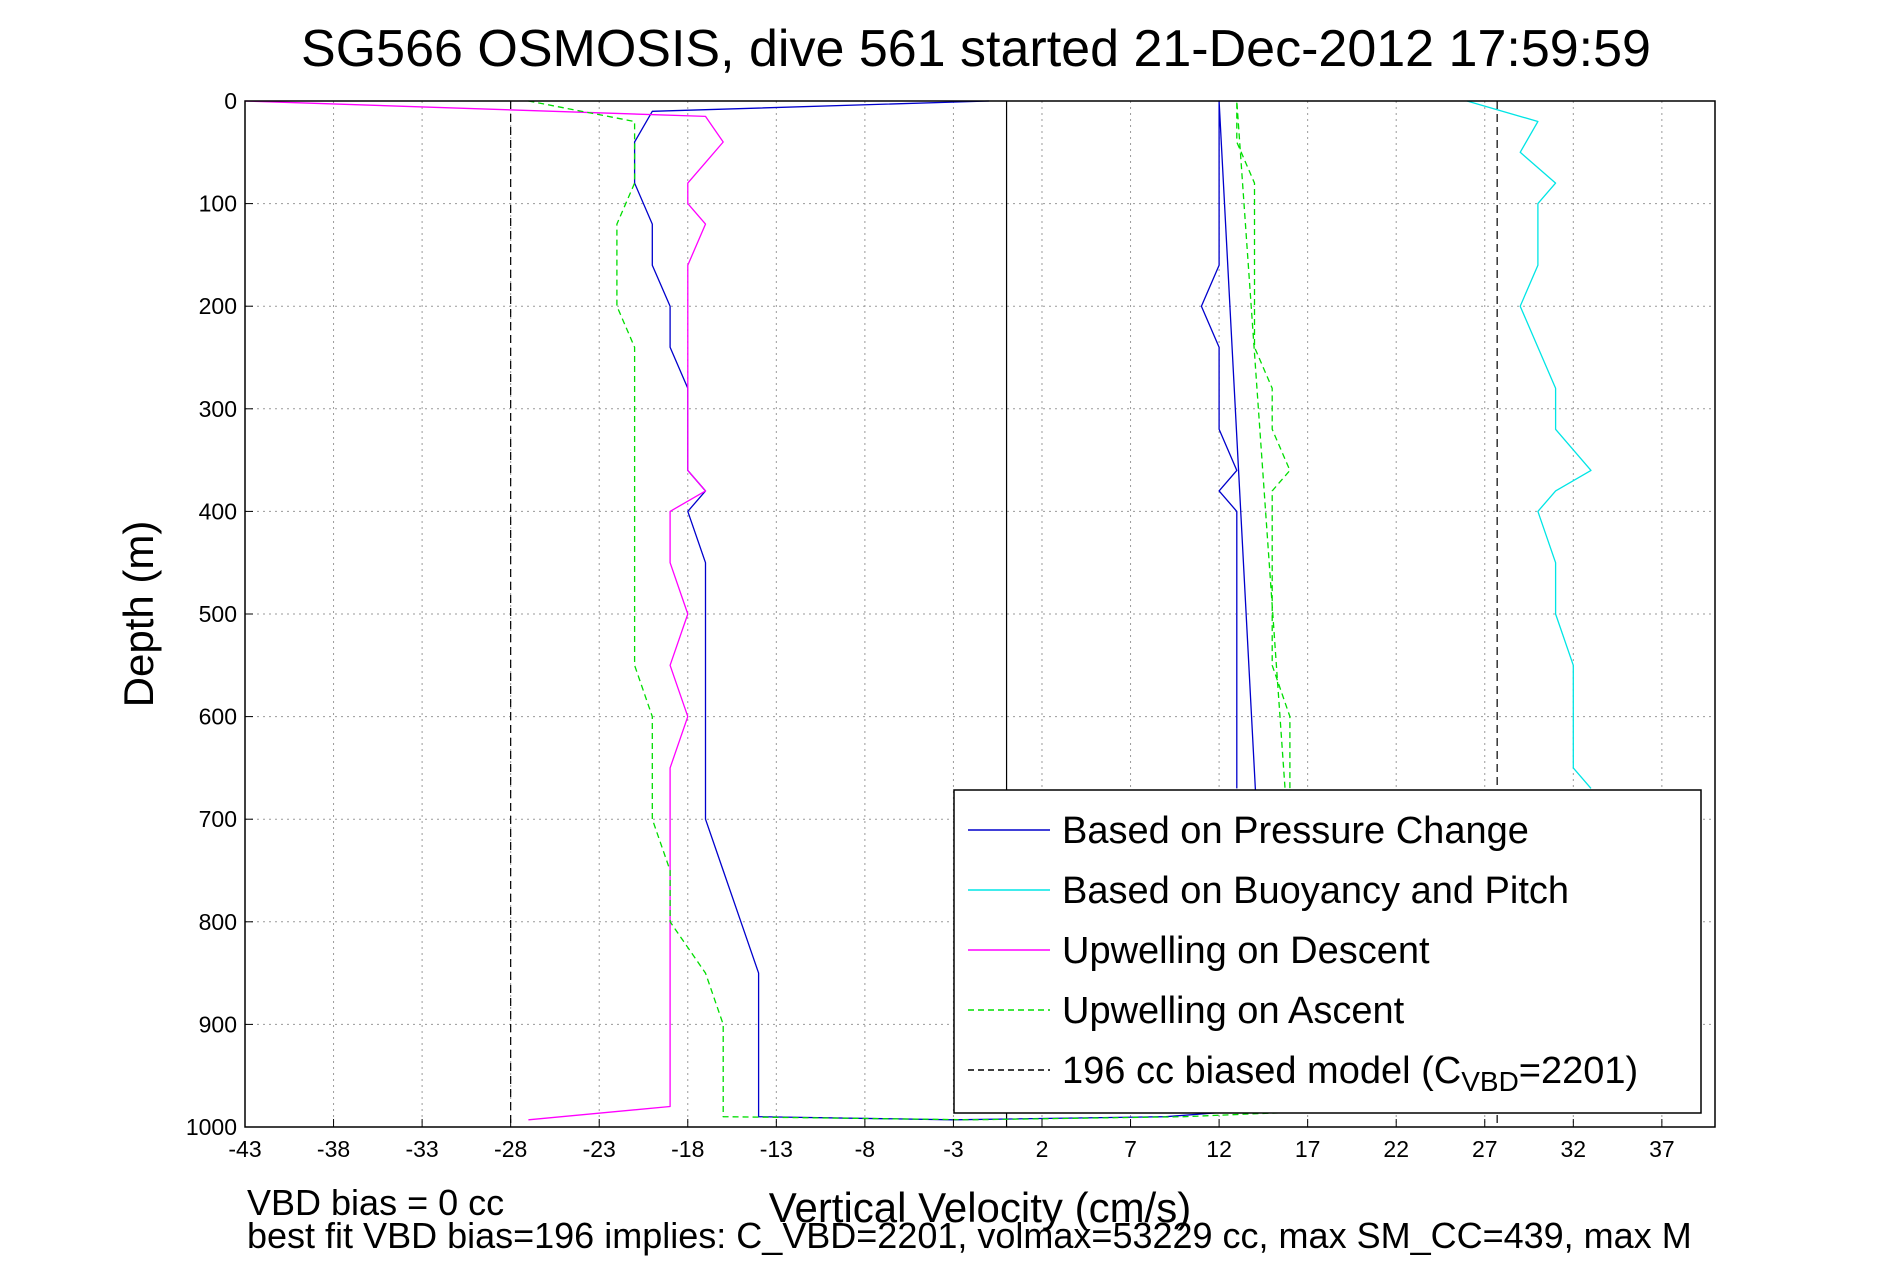 Image resolution: width=1891 pixels, height=1262 pixels. What do you see at coordinates (421, 1149) in the screenshot?
I see `x-tick-label-2: -33` at bounding box center [421, 1149].